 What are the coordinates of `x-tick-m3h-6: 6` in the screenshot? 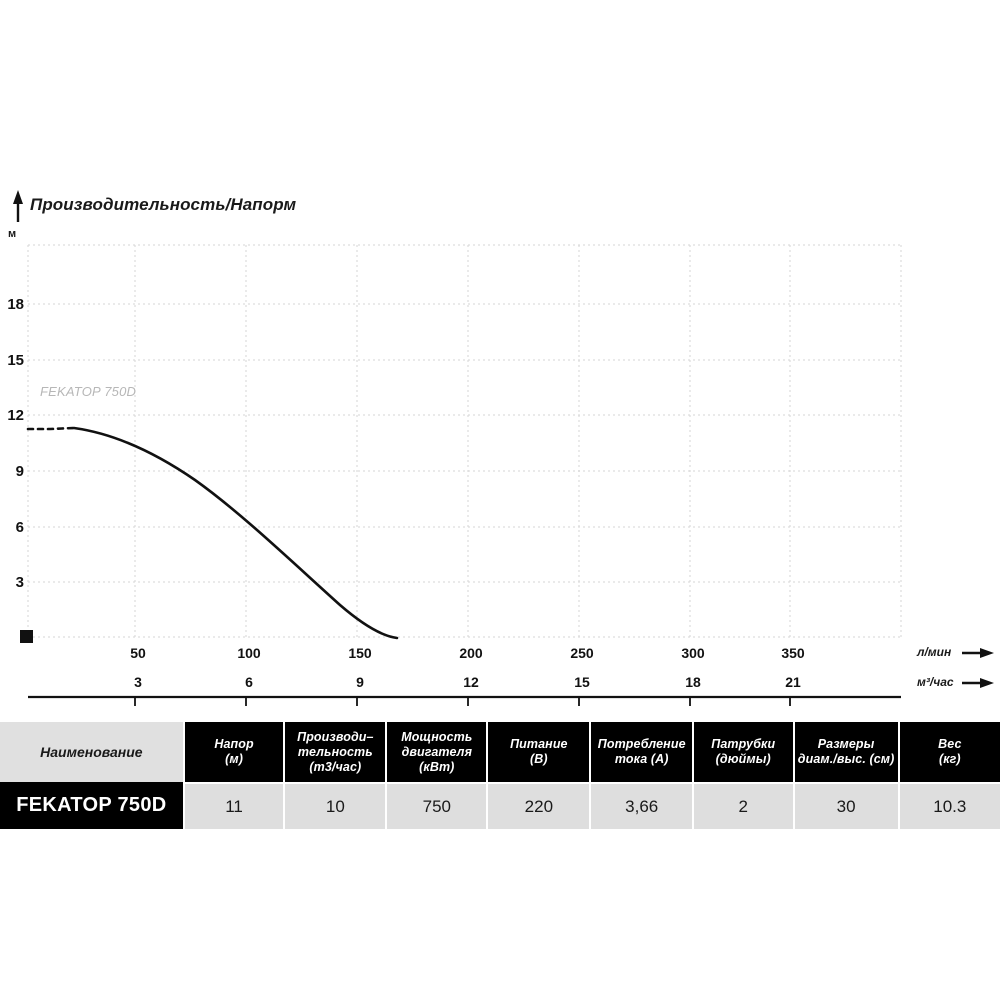 It's located at (249, 682).